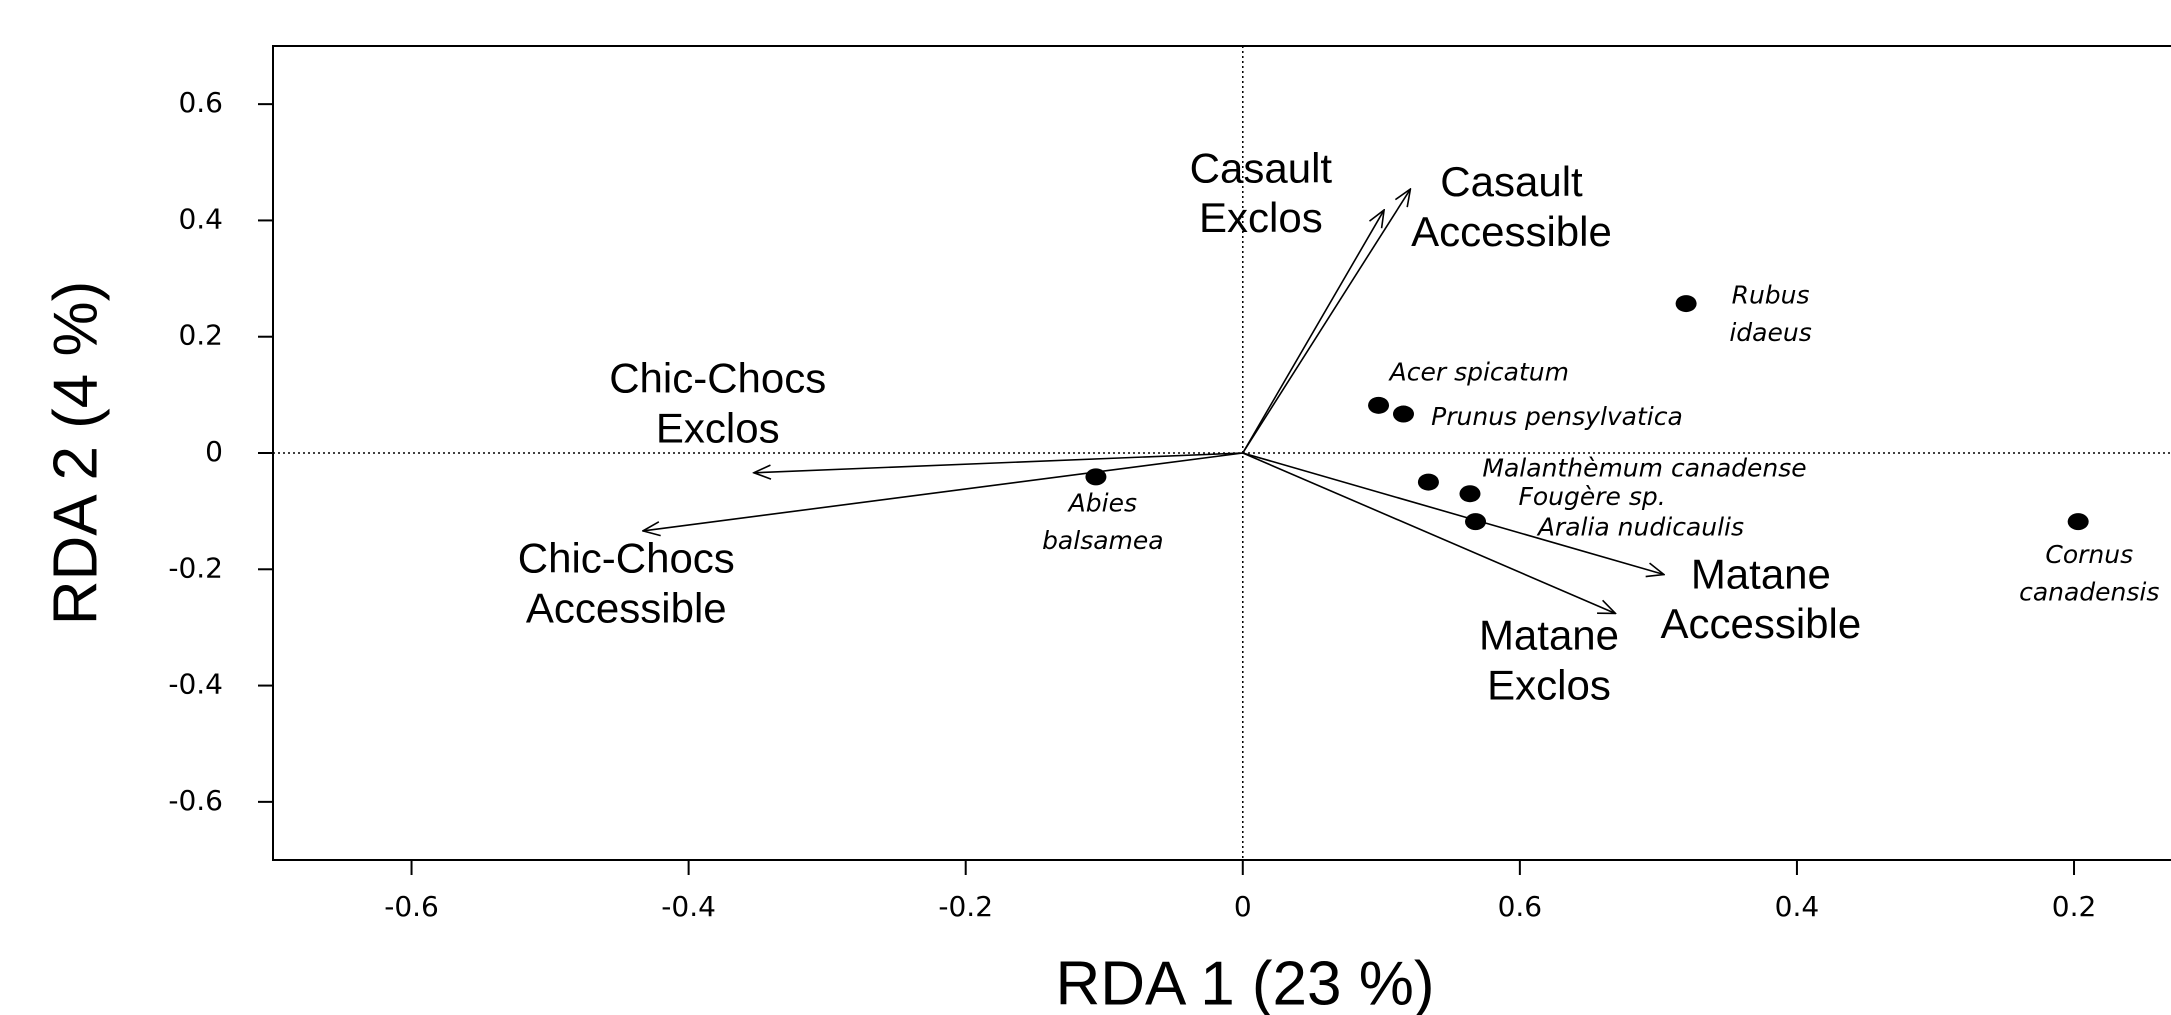 Image resolution: width=2171 pixels, height=1015 pixels. What do you see at coordinates (200, 335) in the screenshot?
I see `y-tick-label: 0.2` at bounding box center [200, 335].